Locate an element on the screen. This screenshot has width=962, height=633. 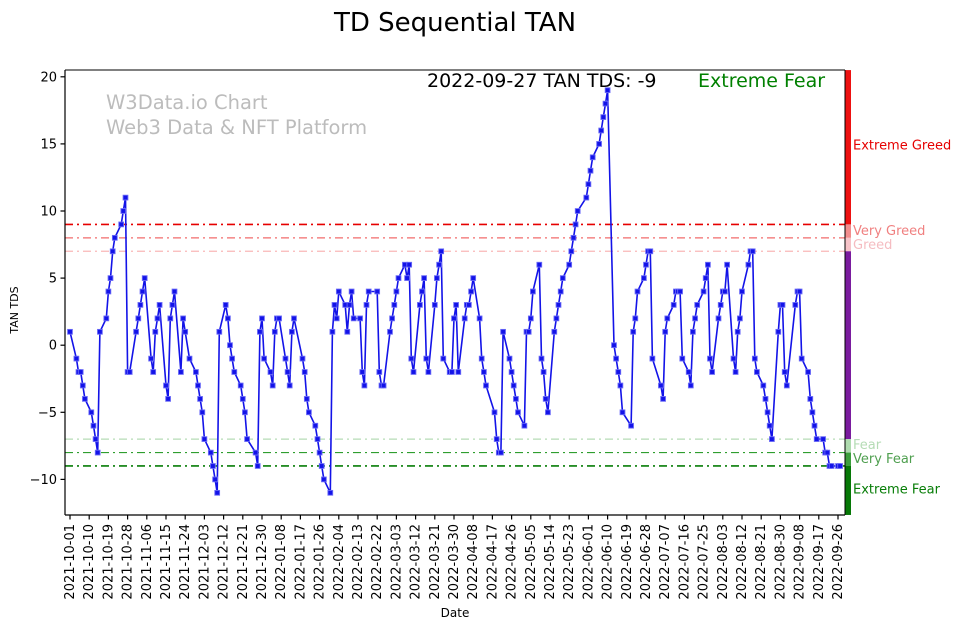
x-tick-label: 2021-10-19 is located at coordinates (108, 562).